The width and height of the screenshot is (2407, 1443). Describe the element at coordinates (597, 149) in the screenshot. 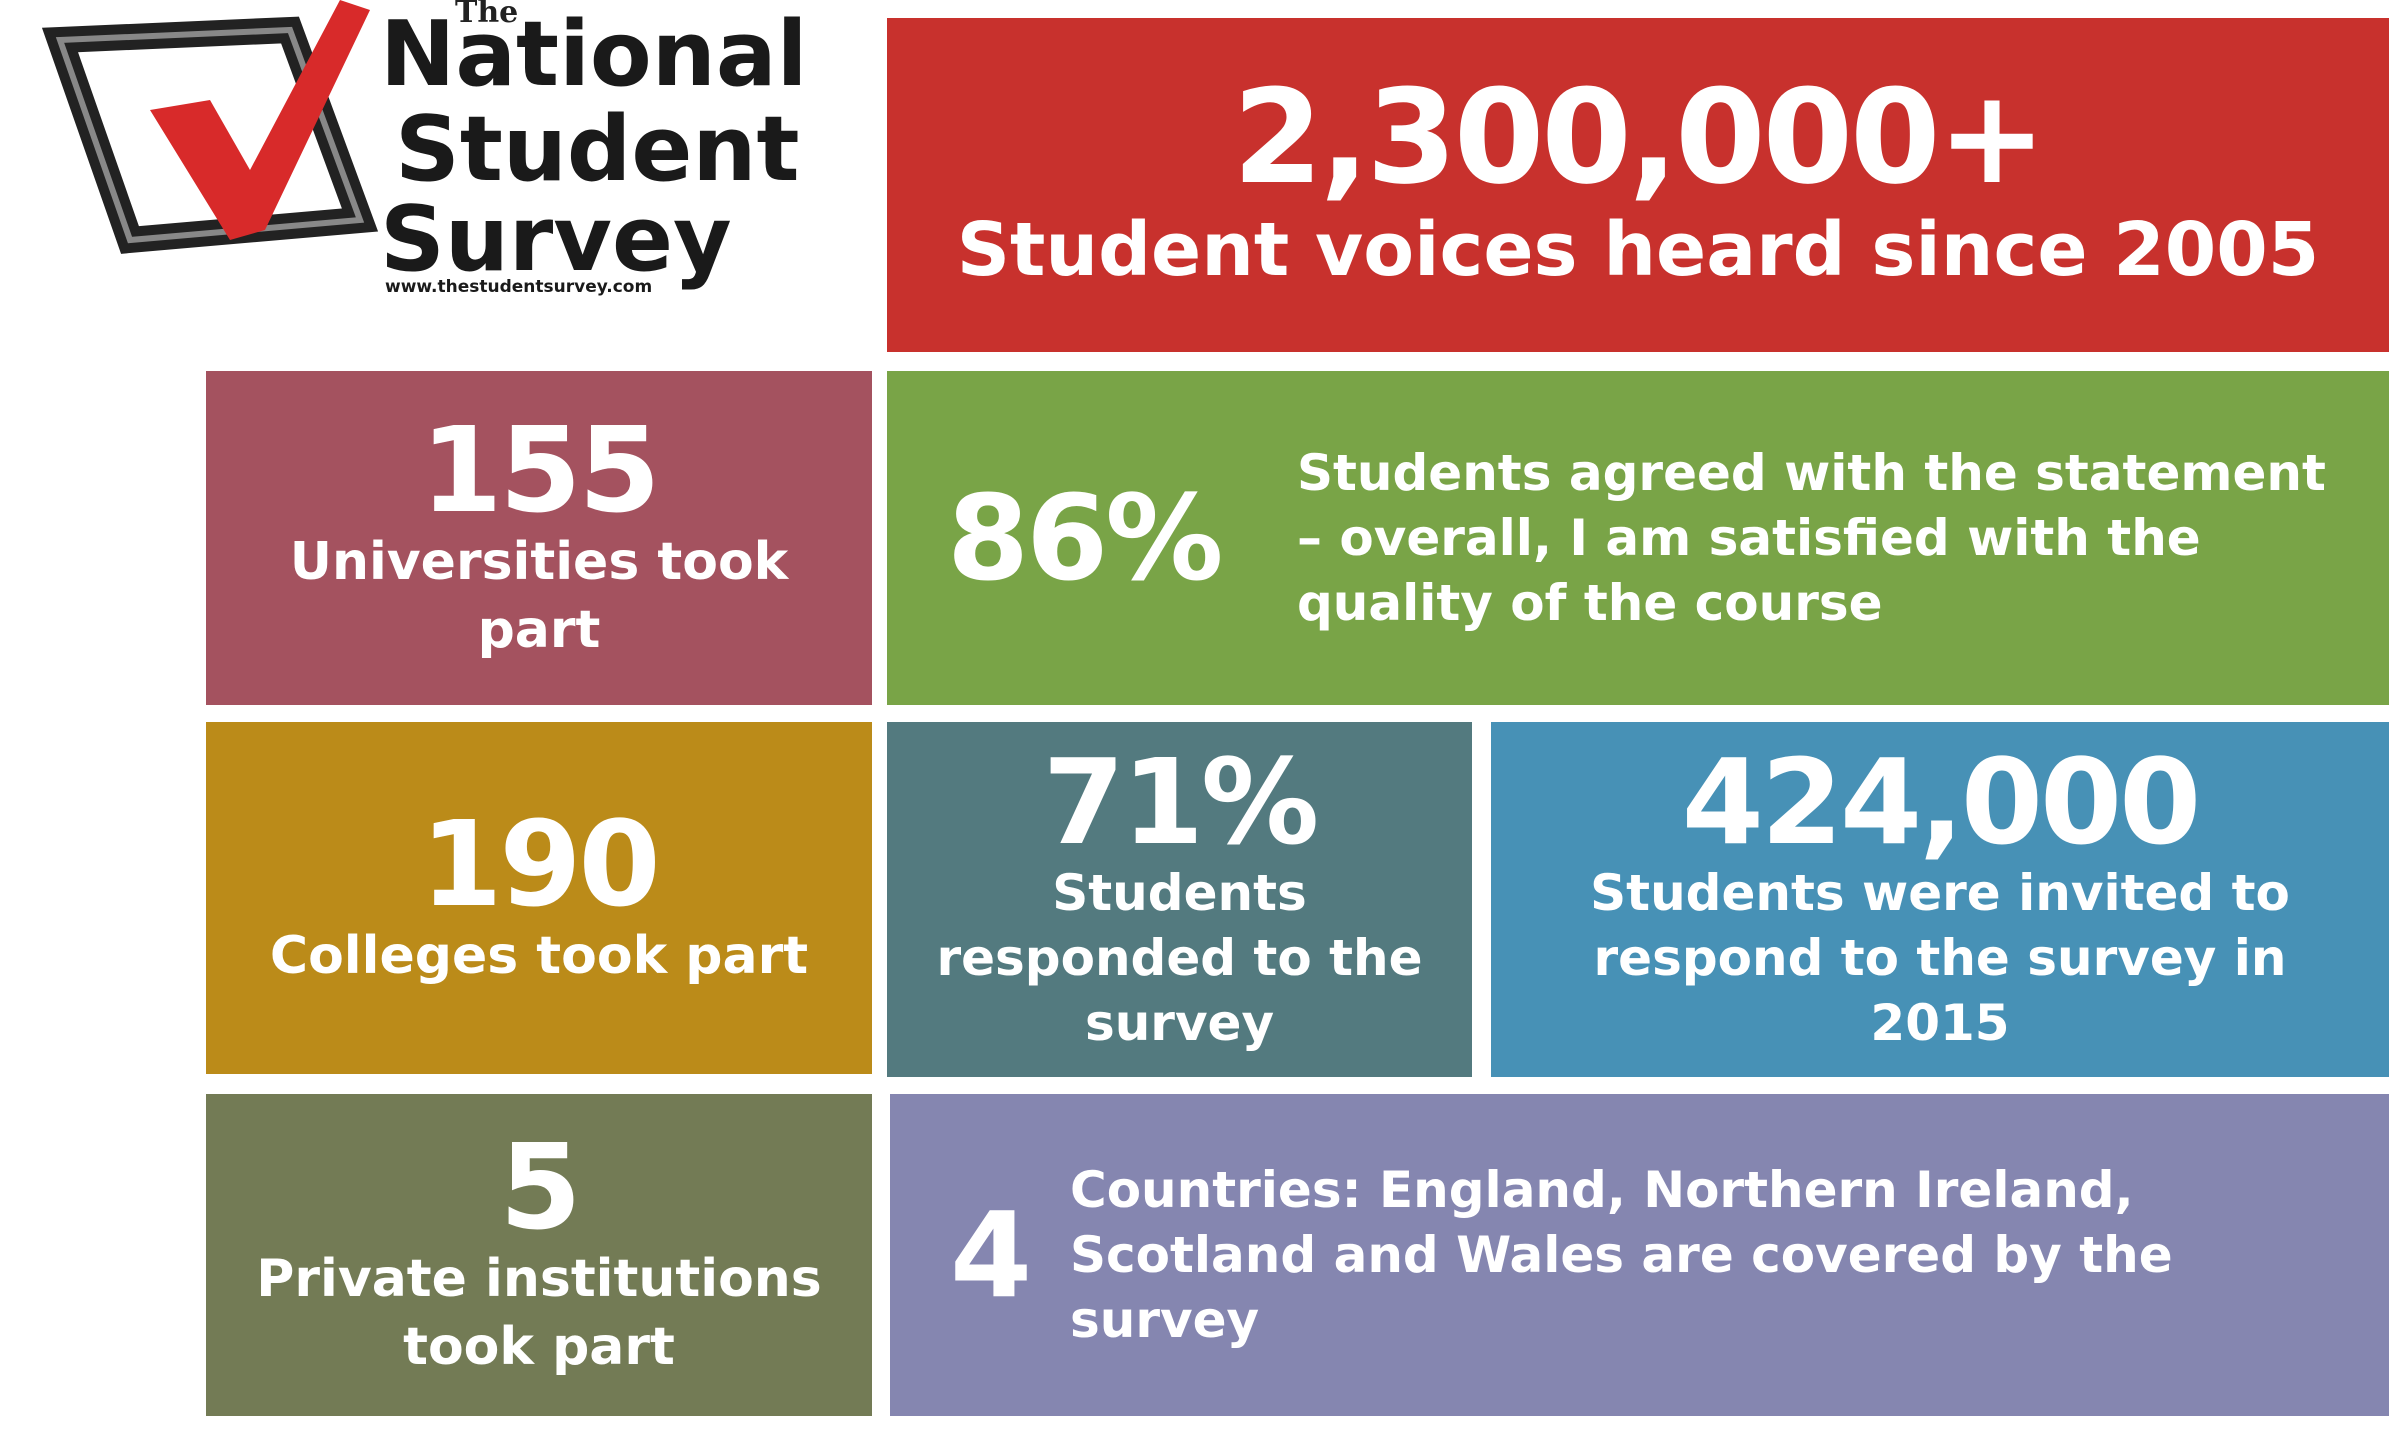

I see `logo-line: Student` at that location.